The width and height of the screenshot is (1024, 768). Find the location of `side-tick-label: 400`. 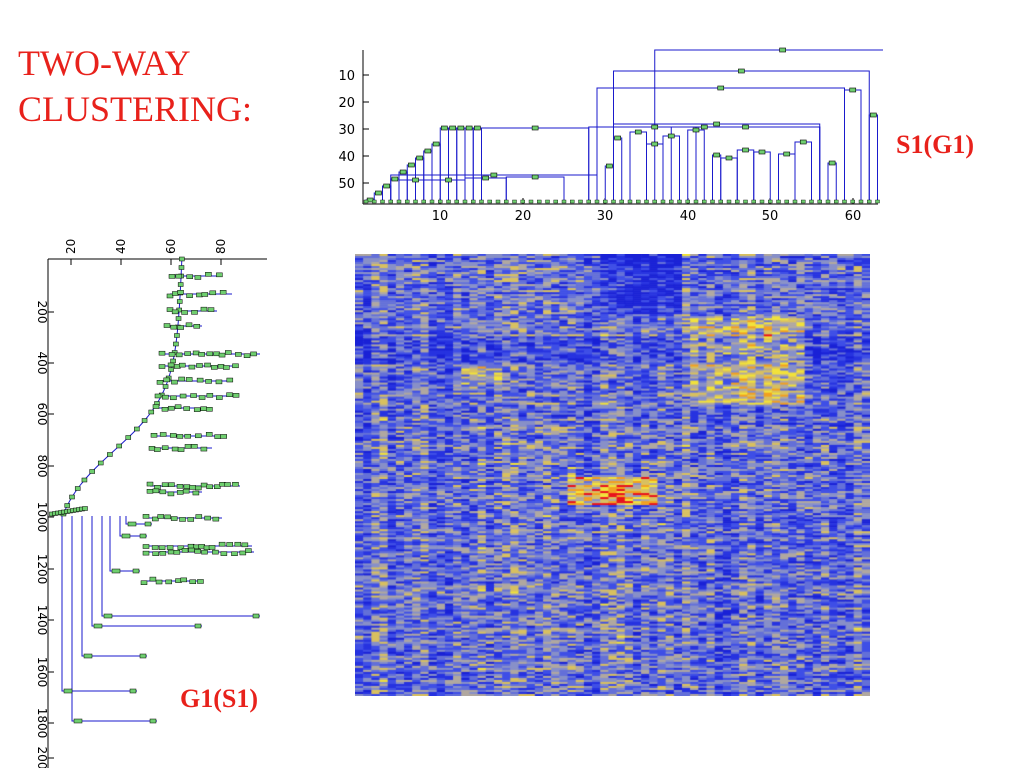

side-tick-label: 400 is located at coordinates (42, 363).